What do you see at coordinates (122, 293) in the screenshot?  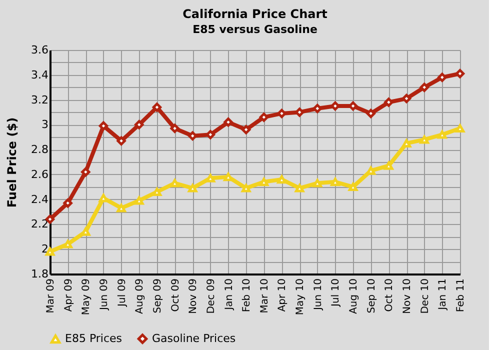 I see `x-tick-label: Jul 09` at bounding box center [122, 293].